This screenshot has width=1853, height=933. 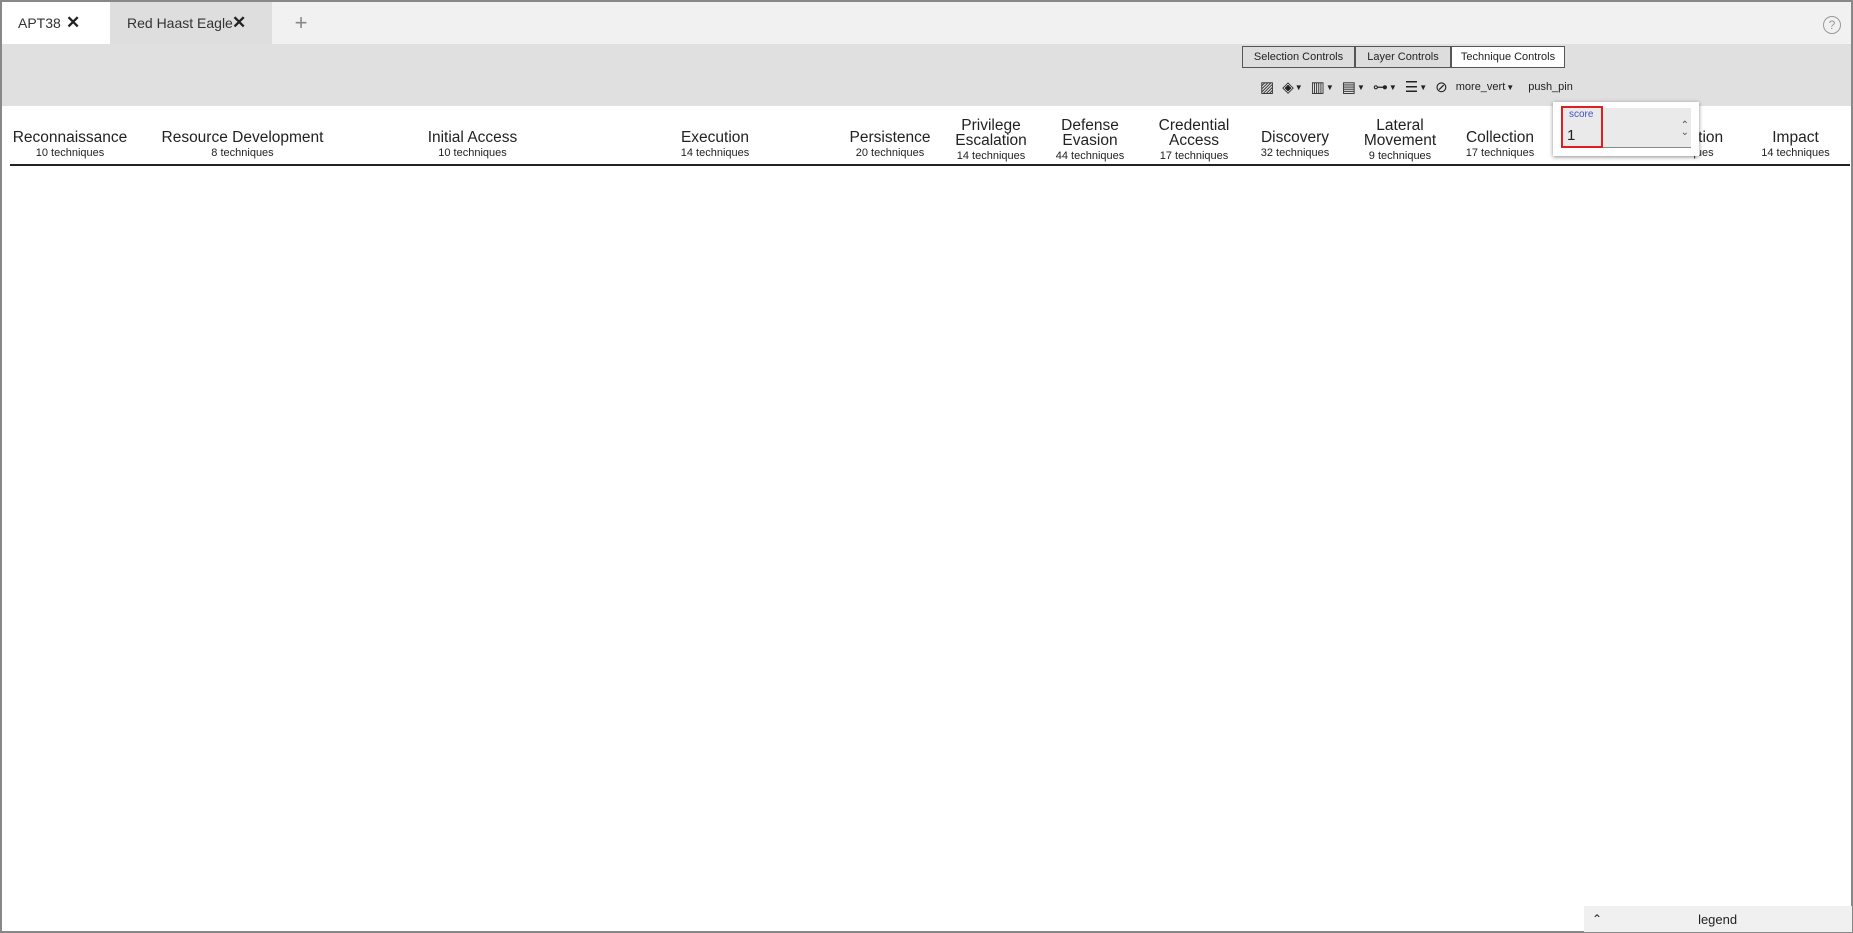 I want to click on tactic-header: Lateral Movement 9 techniques, so click(x=1400, y=140).